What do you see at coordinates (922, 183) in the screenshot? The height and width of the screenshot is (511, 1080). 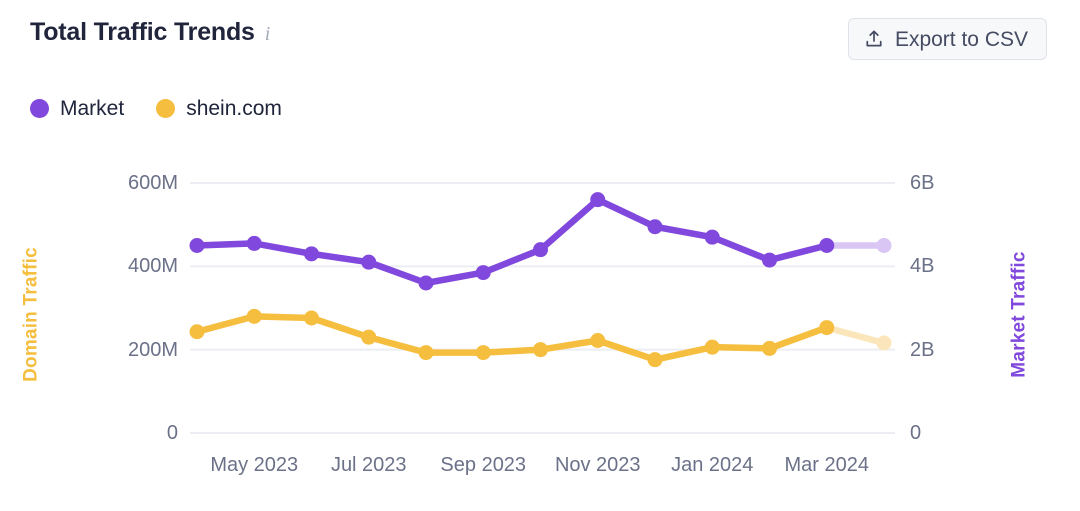 I see `right-axis-tick-label: 6B` at bounding box center [922, 183].